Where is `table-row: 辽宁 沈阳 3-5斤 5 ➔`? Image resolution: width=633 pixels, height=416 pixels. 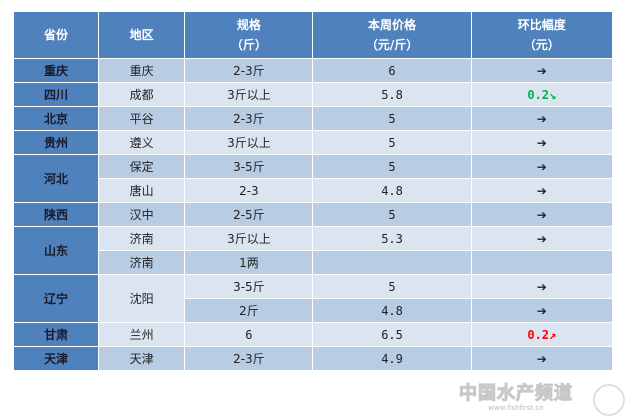 table-row: 辽宁 沈阳 3-5斤 5 ➔ is located at coordinates (313, 298).